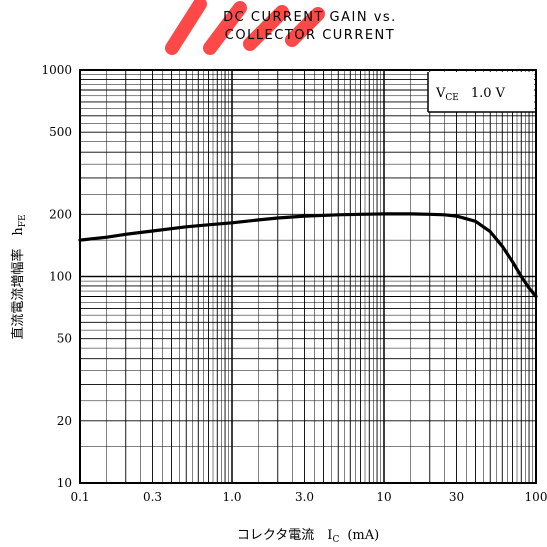 This screenshot has width=547, height=547. What do you see at coordinates (19, 276) in the screenshot?
I see `y-axis-label: 直流電流増幅率 hFE` at bounding box center [19, 276].